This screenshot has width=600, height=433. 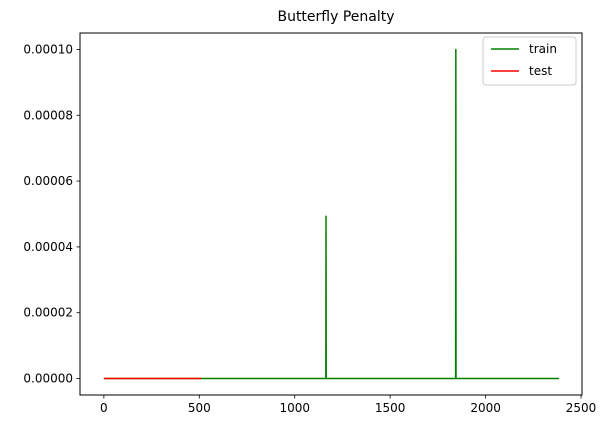 What do you see at coordinates (48, 247) in the screenshot?
I see `y-tick-label: 0.00004` at bounding box center [48, 247].